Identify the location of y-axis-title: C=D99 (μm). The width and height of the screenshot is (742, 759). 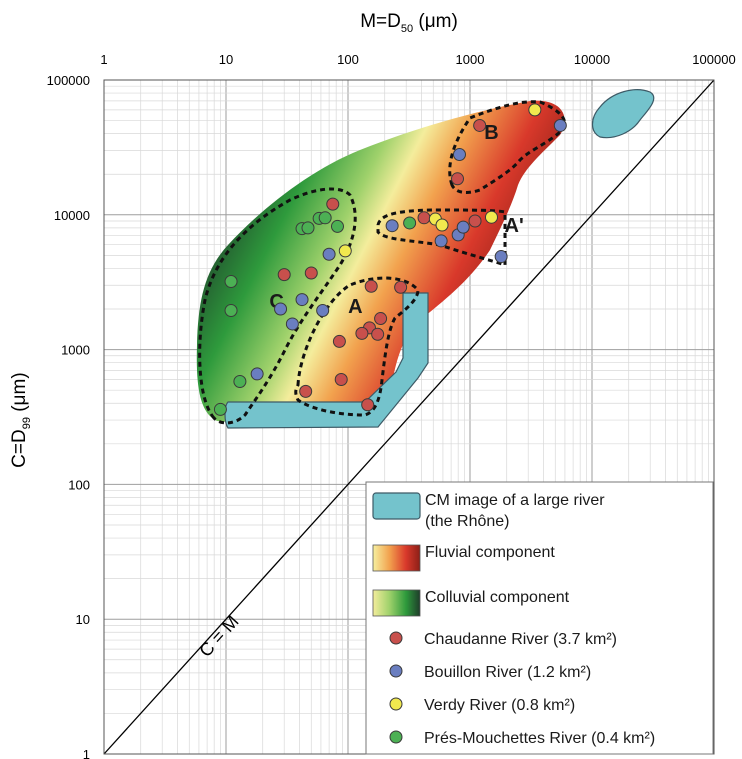
(21, 420).